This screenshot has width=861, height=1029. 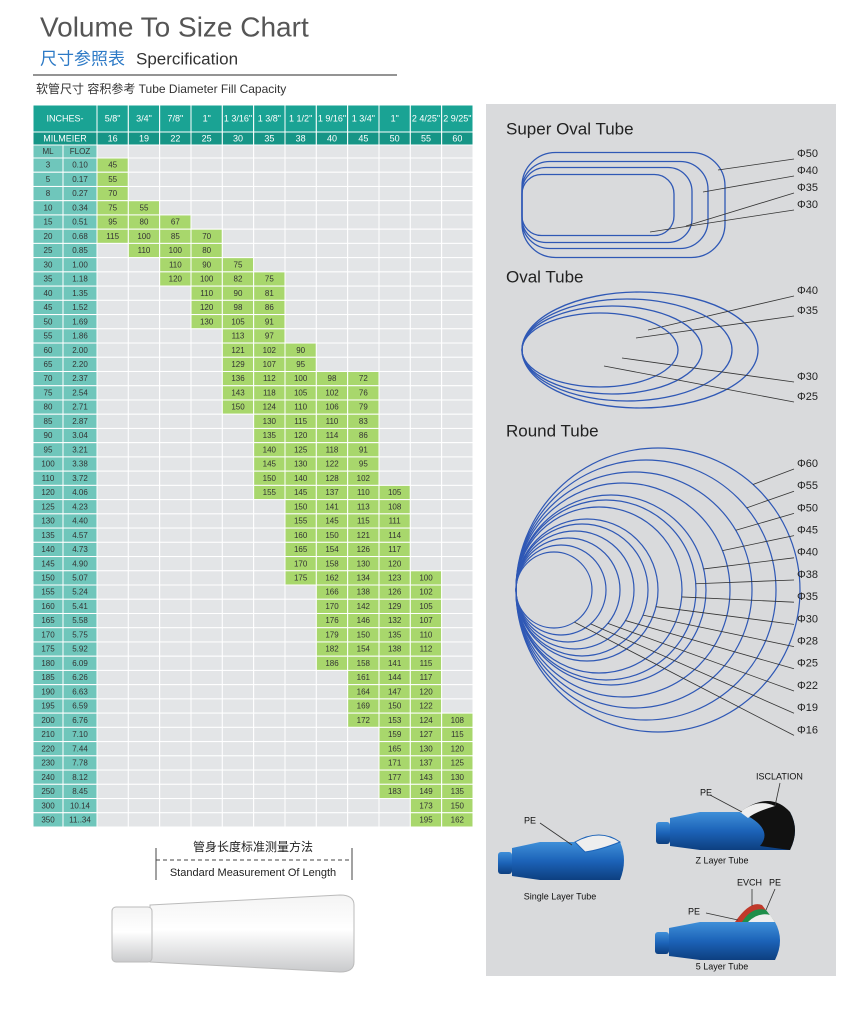 What do you see at coordinates (80, 449) in the screenshot?
I see `floz-cell: 3.21` at bounding box center [80, 449].